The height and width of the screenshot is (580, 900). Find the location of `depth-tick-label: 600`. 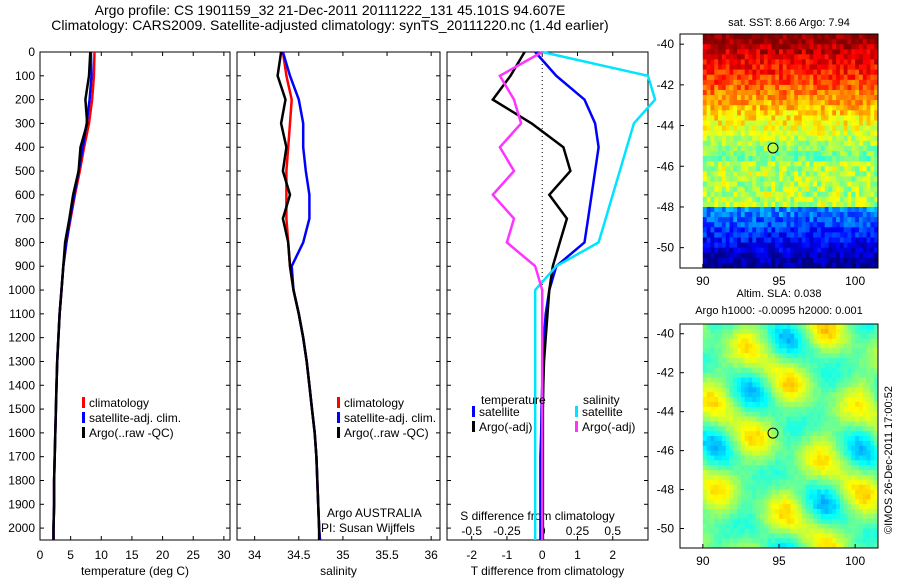

depth-tick-label: 600 is located at coordinates (25, 195).